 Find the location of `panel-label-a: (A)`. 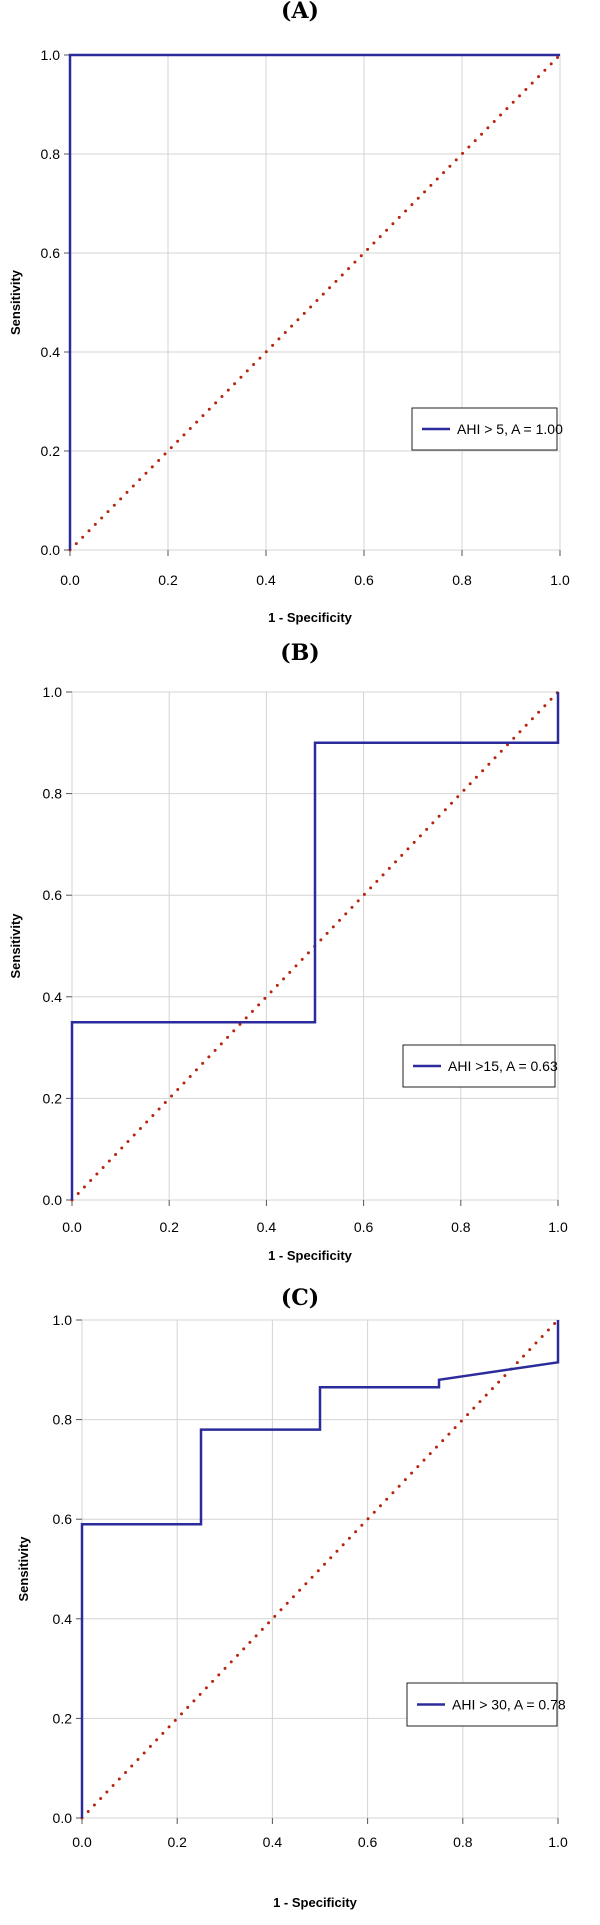

panel-label-a: (A) is located at coordinates (300, 12).